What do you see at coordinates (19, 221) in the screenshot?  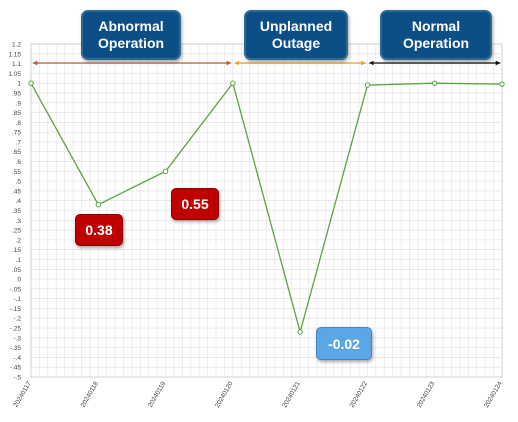 I see `y-tick-label: .3` at bounding box center [19, 221].